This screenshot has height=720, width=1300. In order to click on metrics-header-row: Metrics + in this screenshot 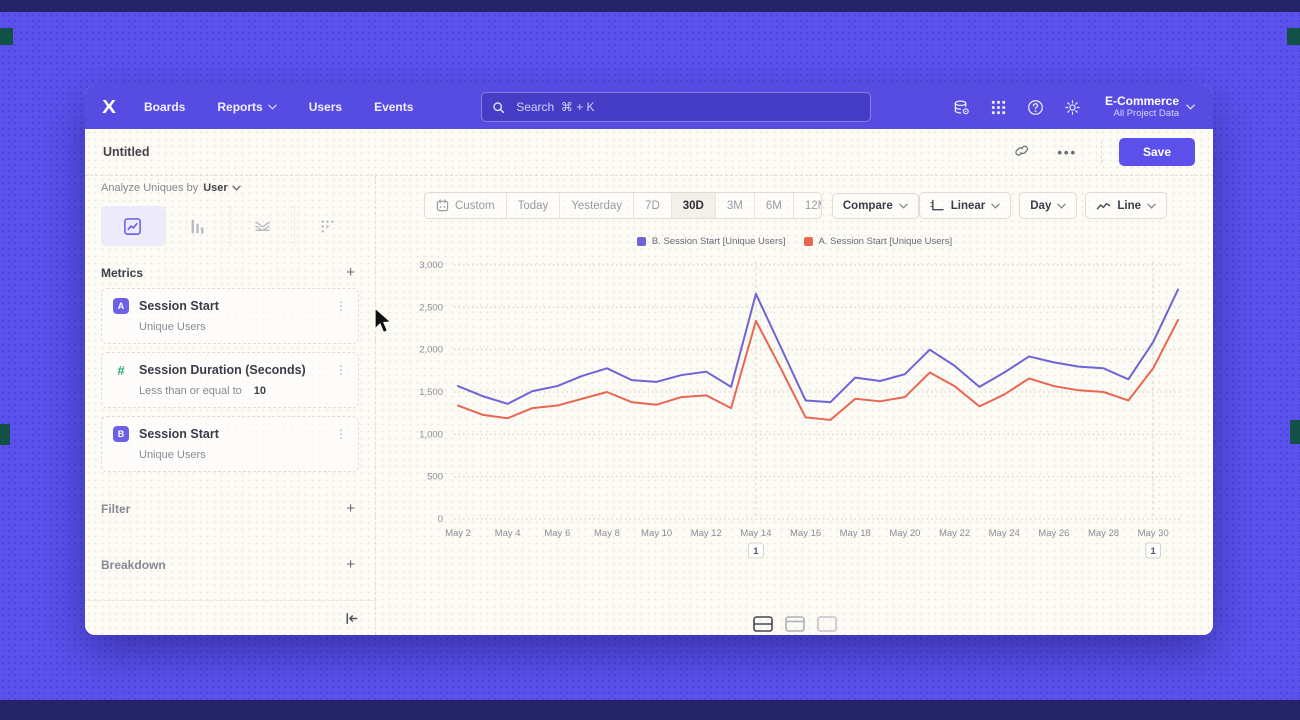, I will do `click(230, 272)`.